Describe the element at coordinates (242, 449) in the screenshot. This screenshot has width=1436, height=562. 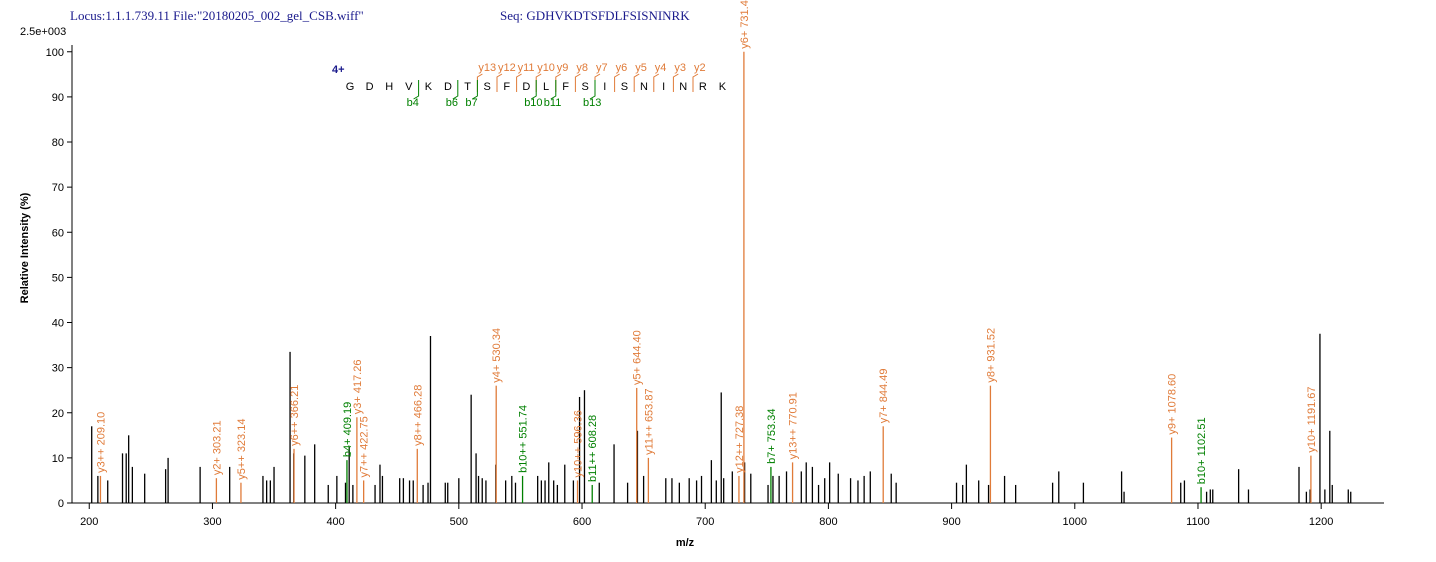
I see `peak-label: y5++ 323.14` at that location.